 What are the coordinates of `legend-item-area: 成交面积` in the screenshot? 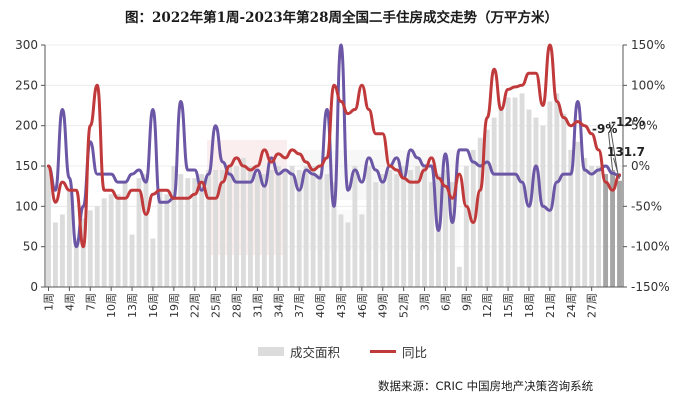 It's located at (299, 351).